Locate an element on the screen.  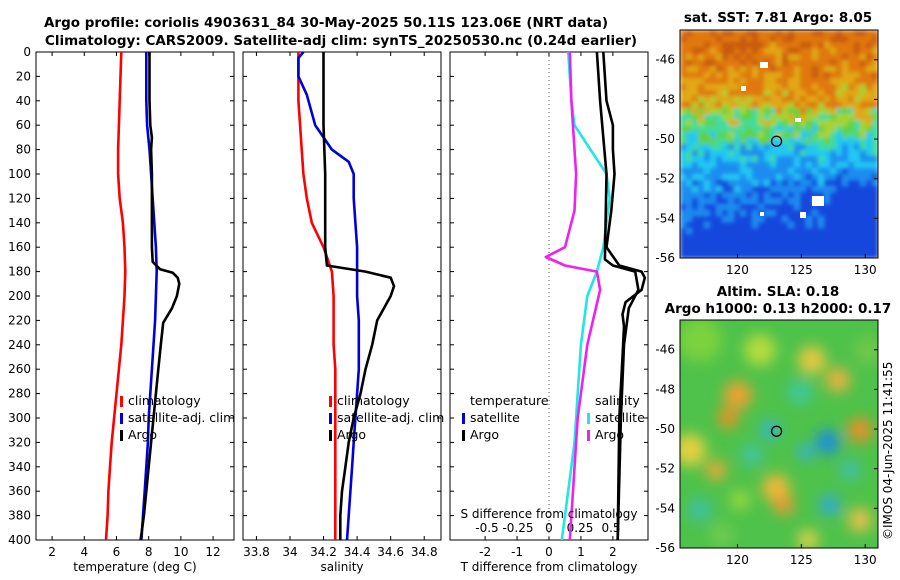
map-y-tick-label: -52 is located at coordinates (665, 469).